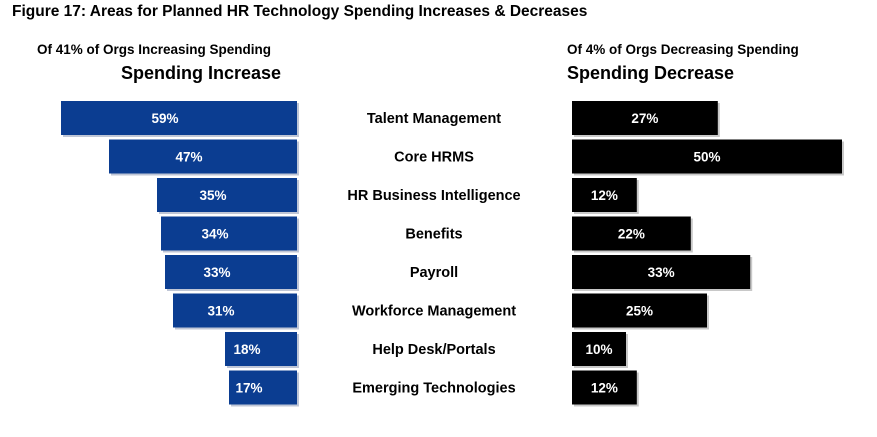 The height and width of the screenshot is (437, 877). I want to click on category-label-core-hrms: Core HRMS, so click(434, 158).